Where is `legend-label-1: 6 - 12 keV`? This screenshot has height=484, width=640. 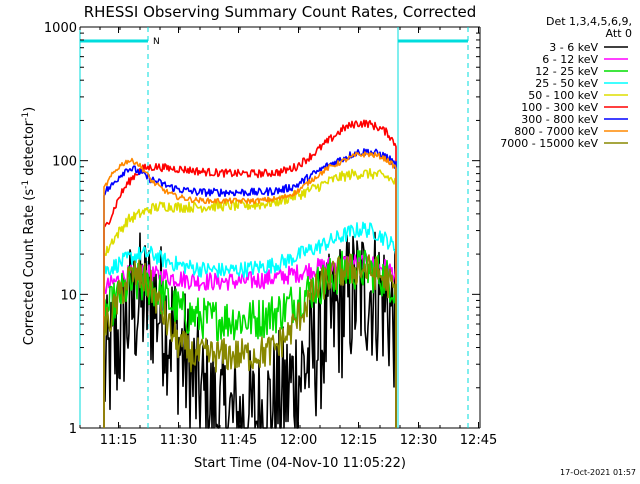
legend-label-1: 6 - 12 keV is located at coordinates (570, 59).